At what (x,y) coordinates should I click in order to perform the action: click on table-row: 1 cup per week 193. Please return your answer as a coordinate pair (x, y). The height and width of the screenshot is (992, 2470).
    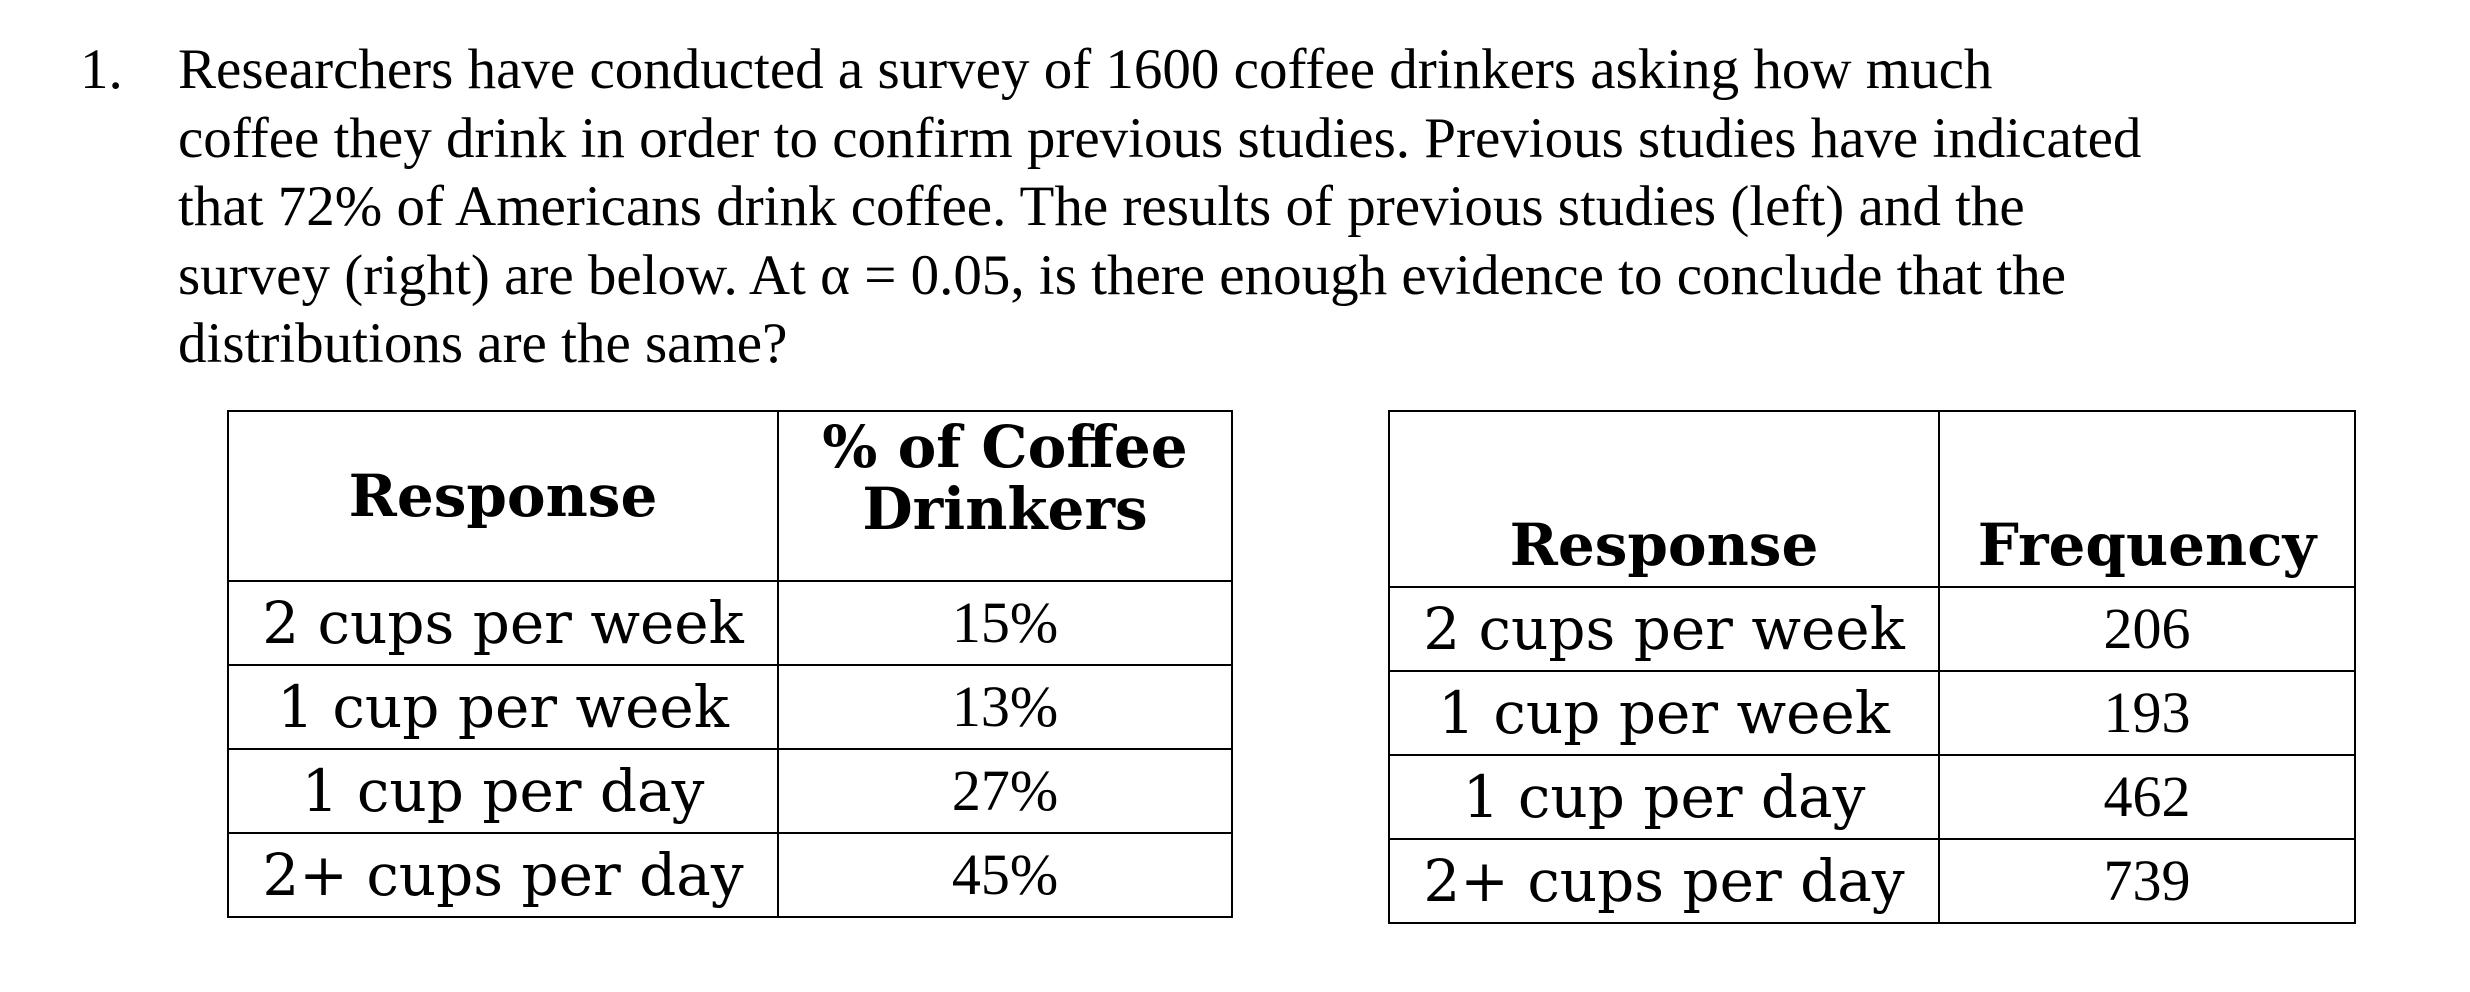
    Looking at the image, I should click on (1872, 713).